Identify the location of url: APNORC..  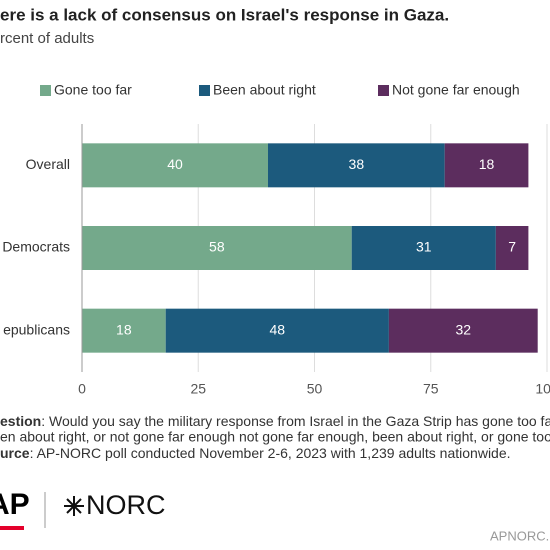
(519, 535).